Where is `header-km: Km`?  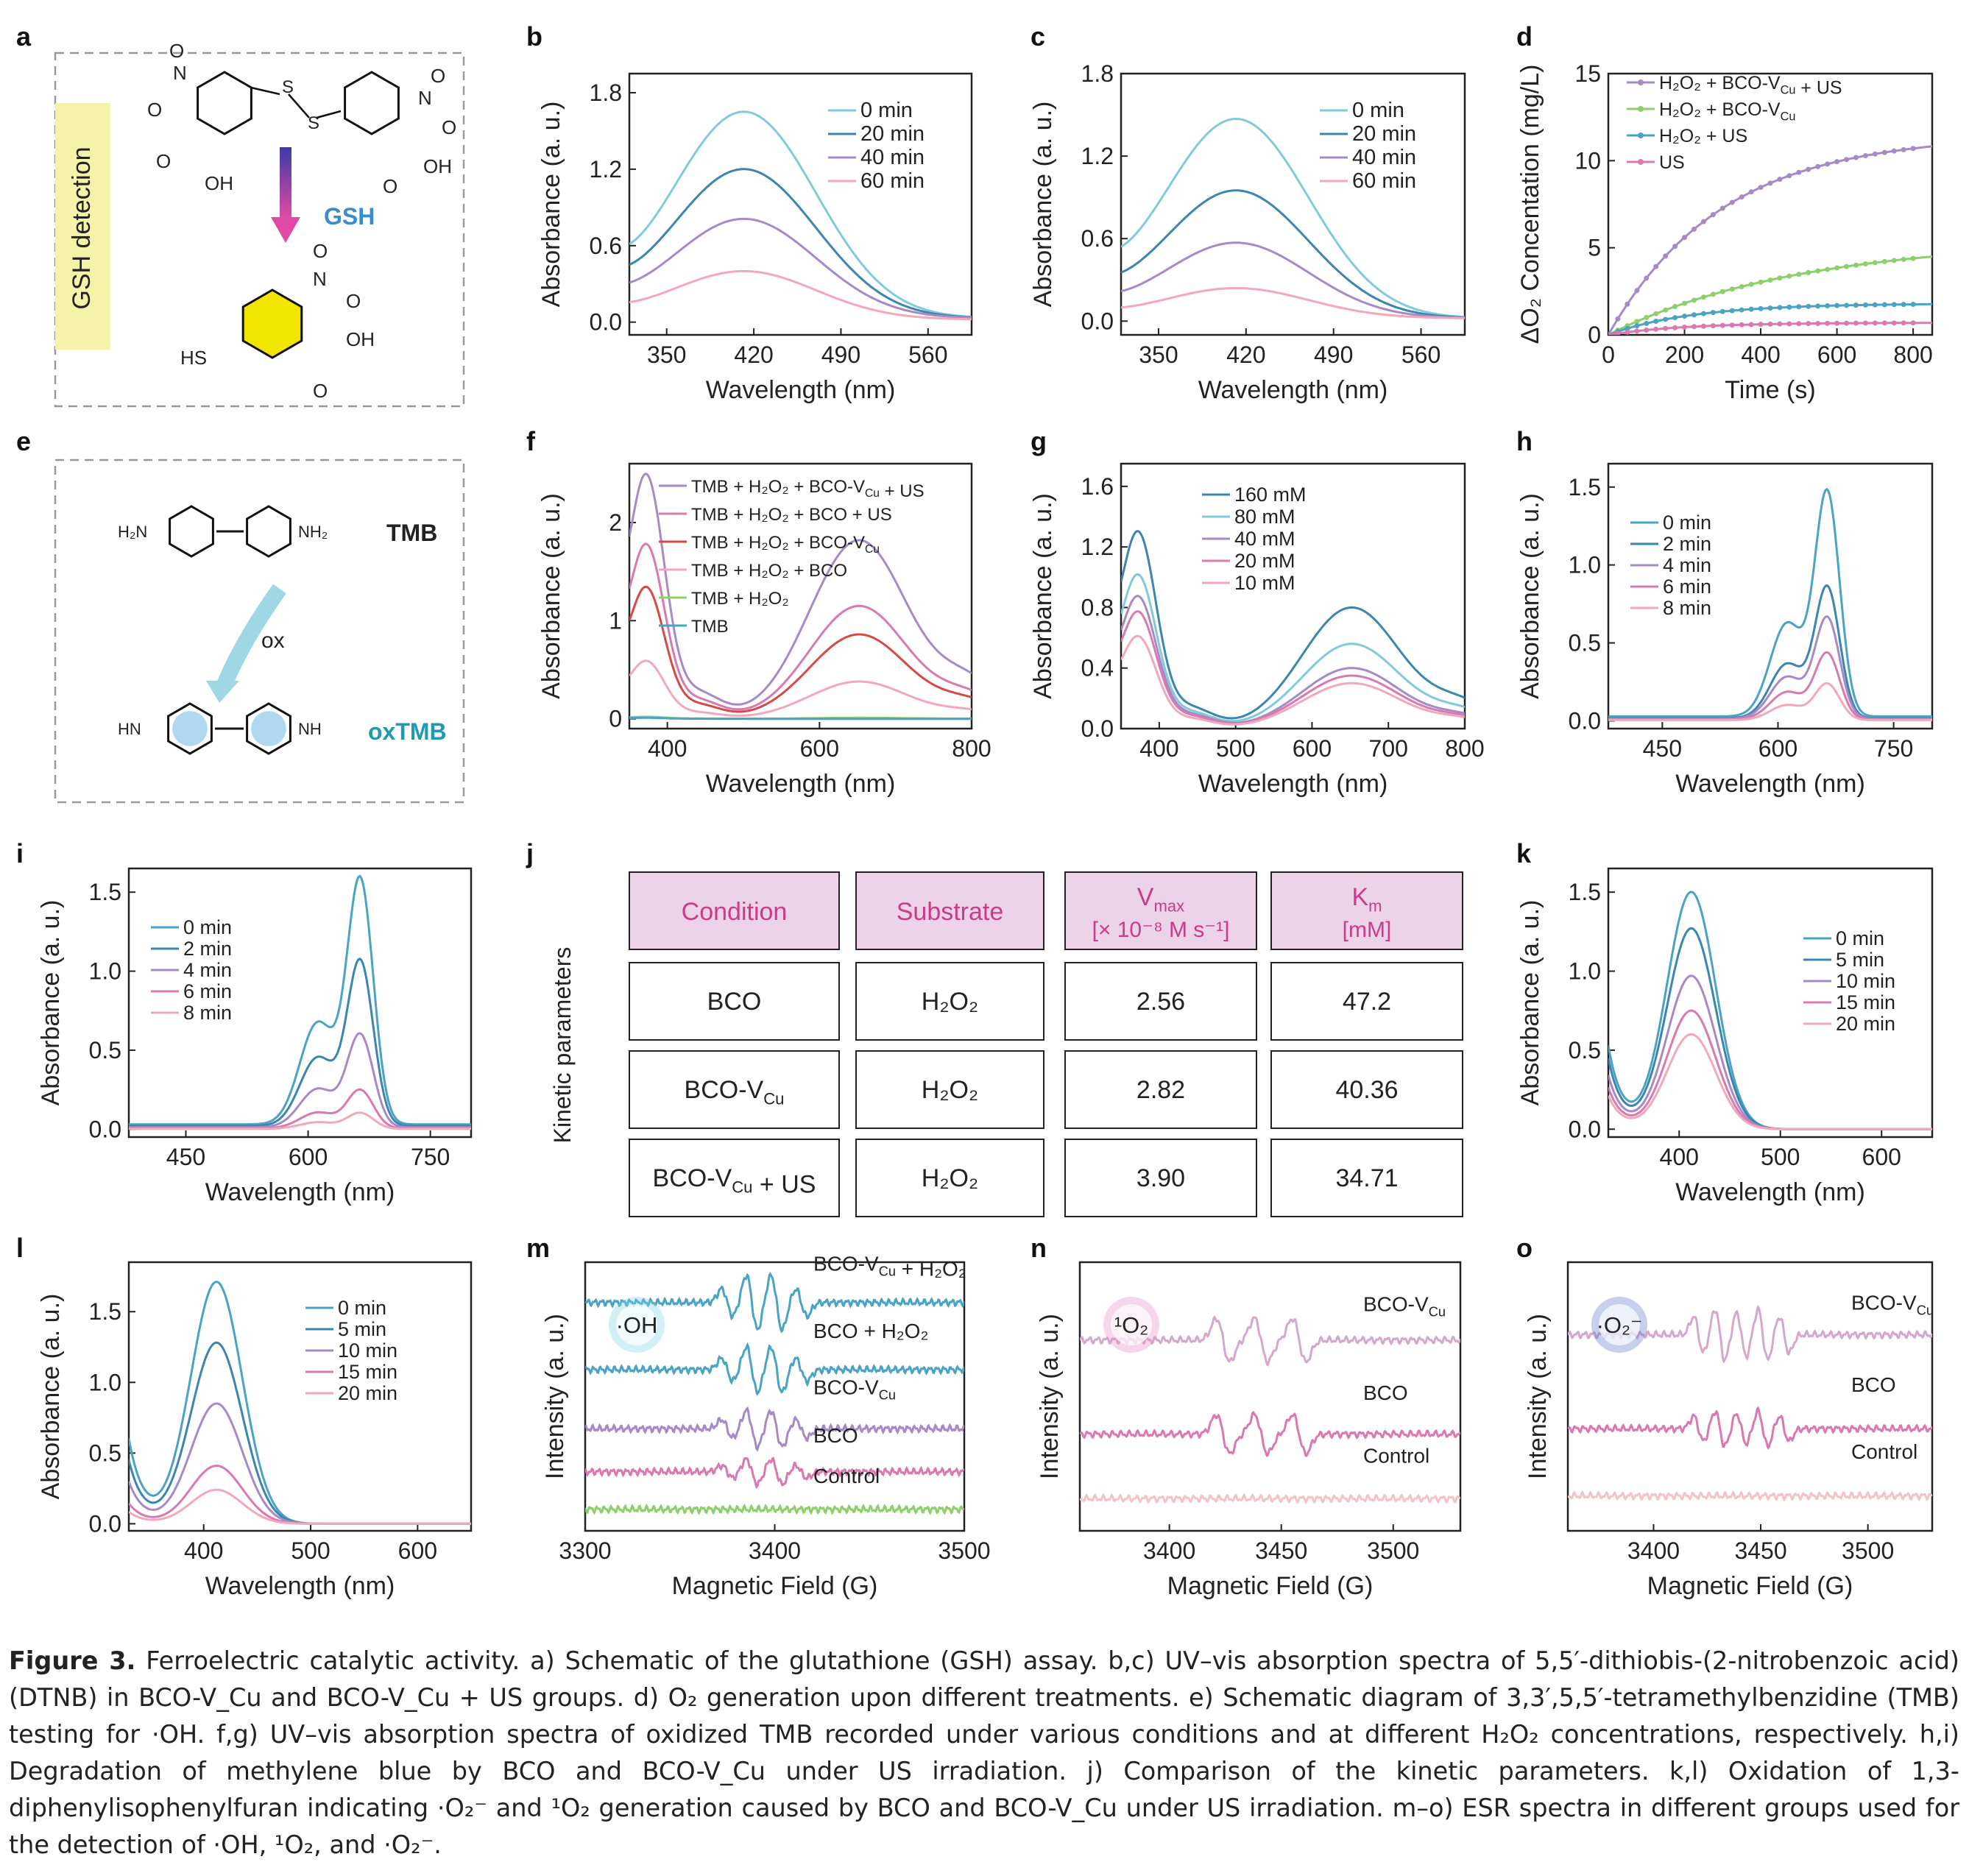
header-km: Km is located at coordinates (1366, 899).